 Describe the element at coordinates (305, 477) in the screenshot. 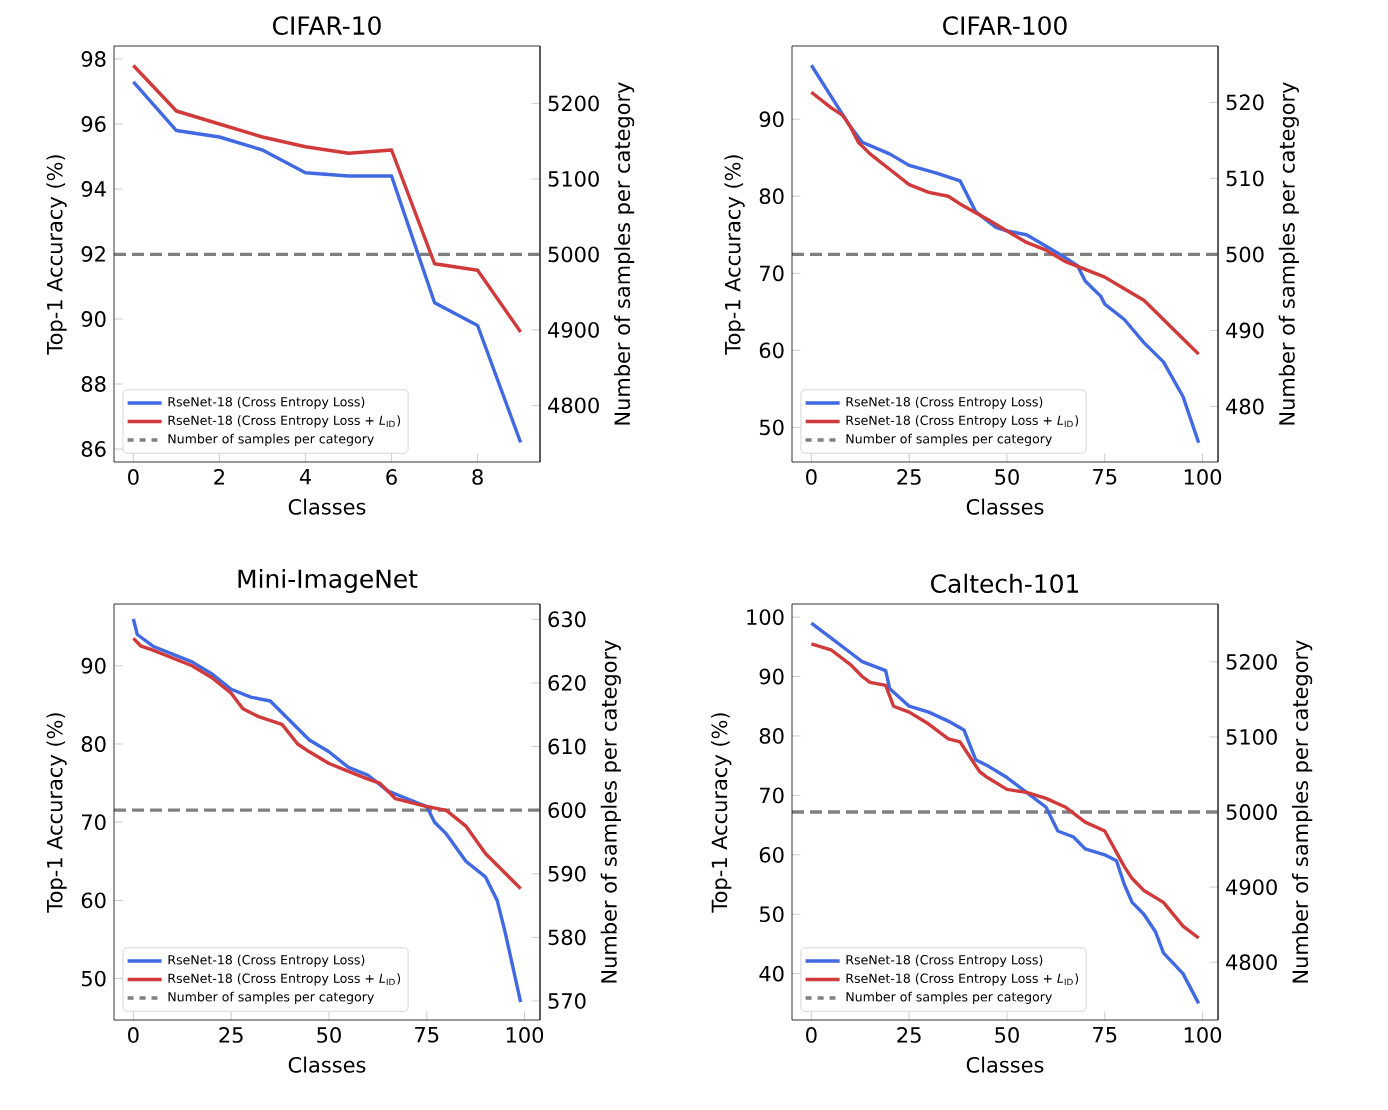

I see `x-tick-label: 4` at that location.